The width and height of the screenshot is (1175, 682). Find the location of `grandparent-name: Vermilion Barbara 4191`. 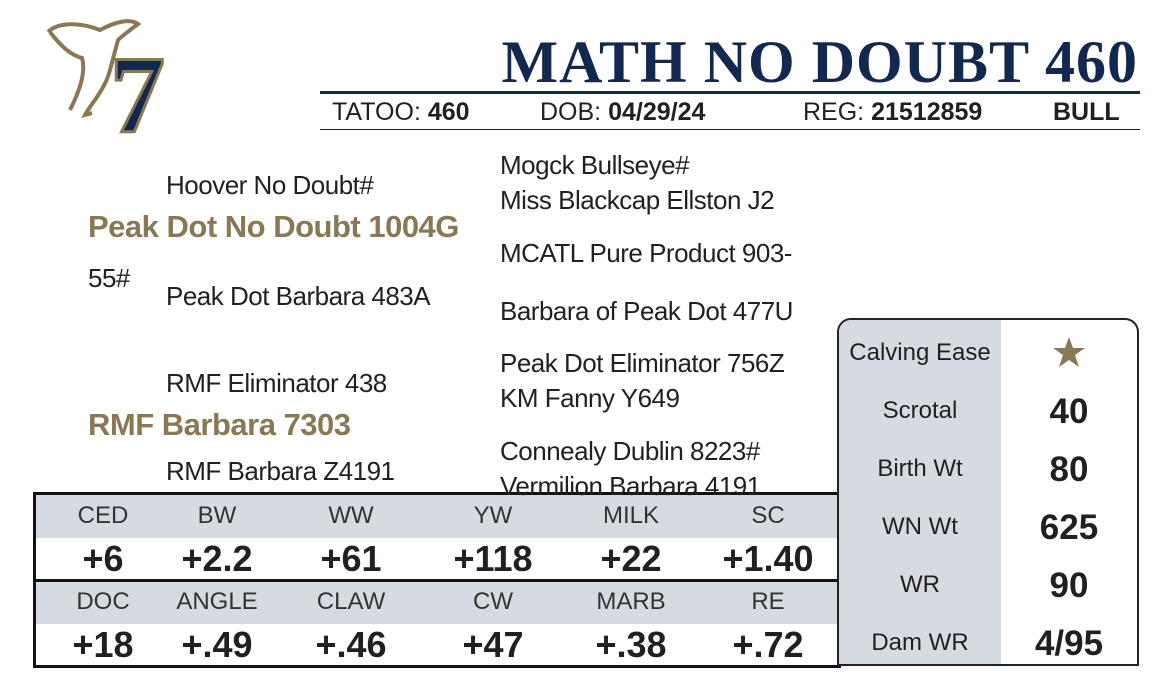

grandparent-name: Vermilion Barbara 4191 is located at coordinates (630, 486).